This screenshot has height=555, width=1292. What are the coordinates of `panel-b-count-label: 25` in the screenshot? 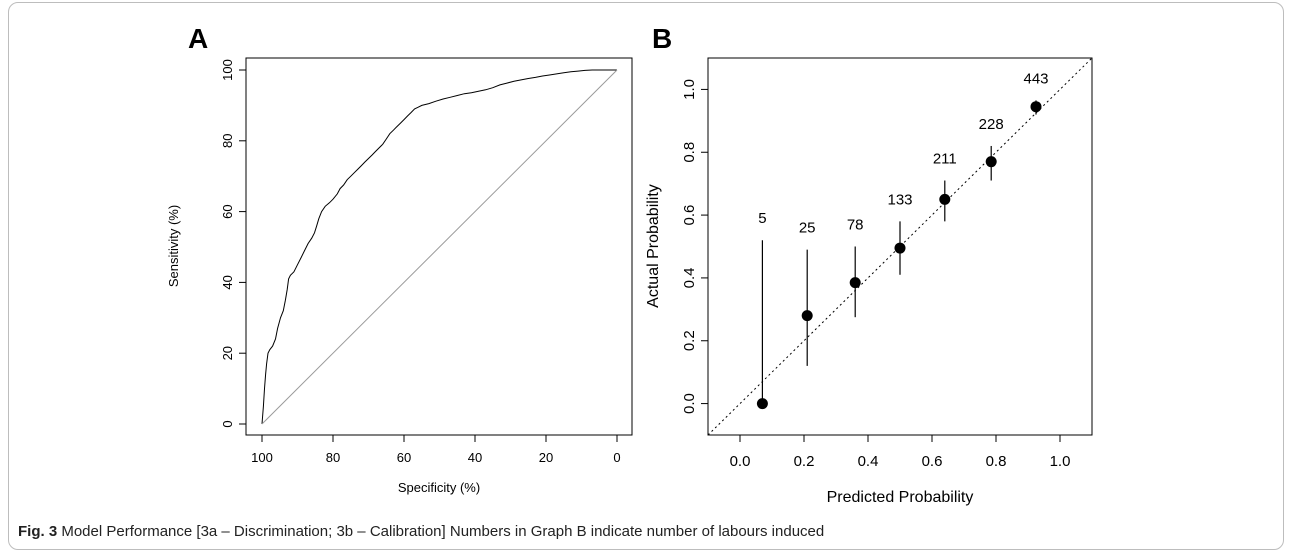 It's located at (807, 228).